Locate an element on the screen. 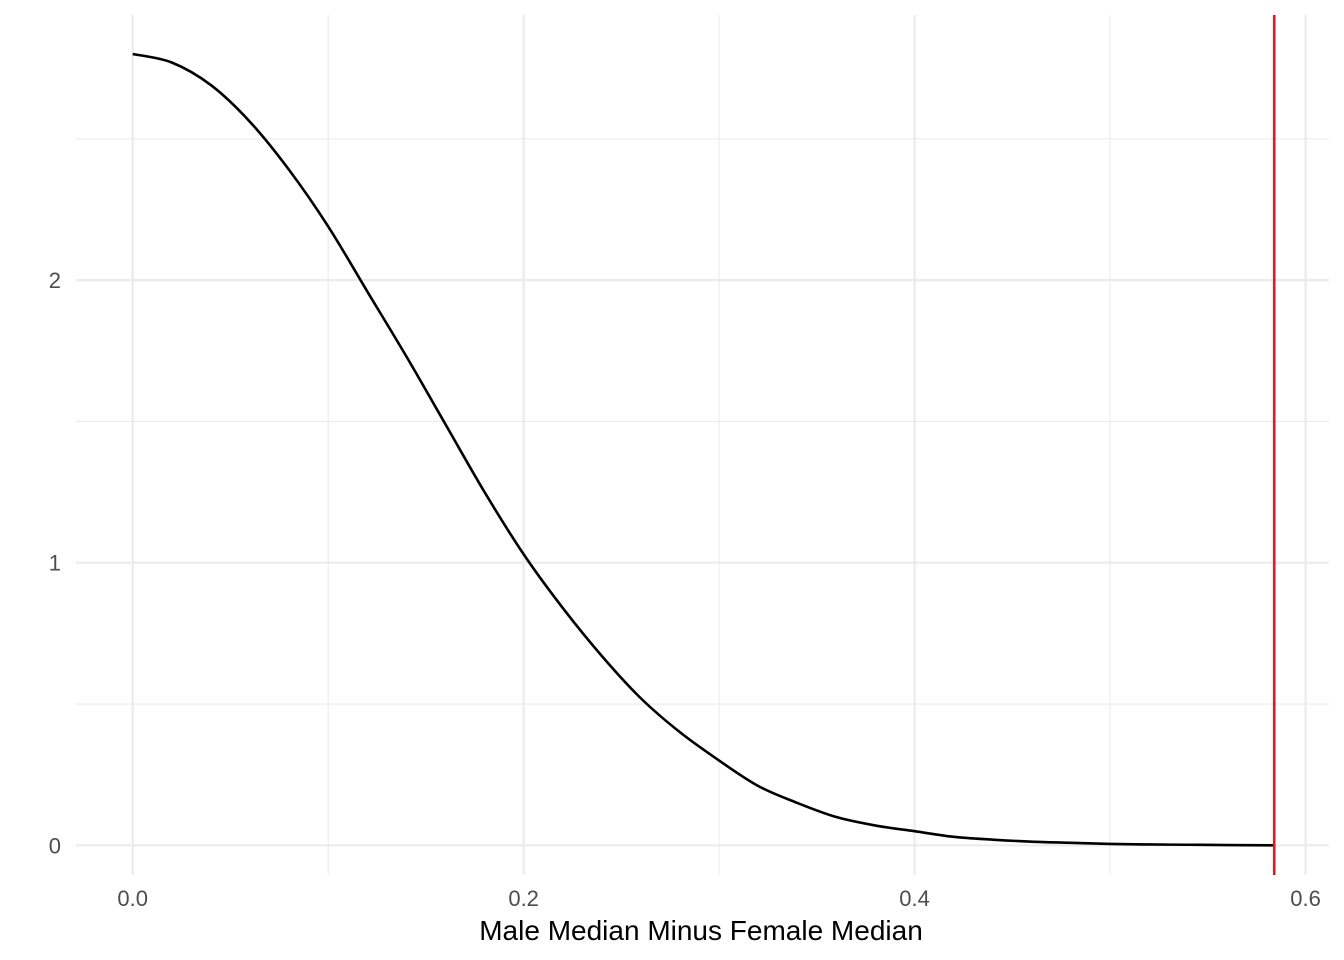  y-tick-label: 0 is located at coordinates (55, 845).